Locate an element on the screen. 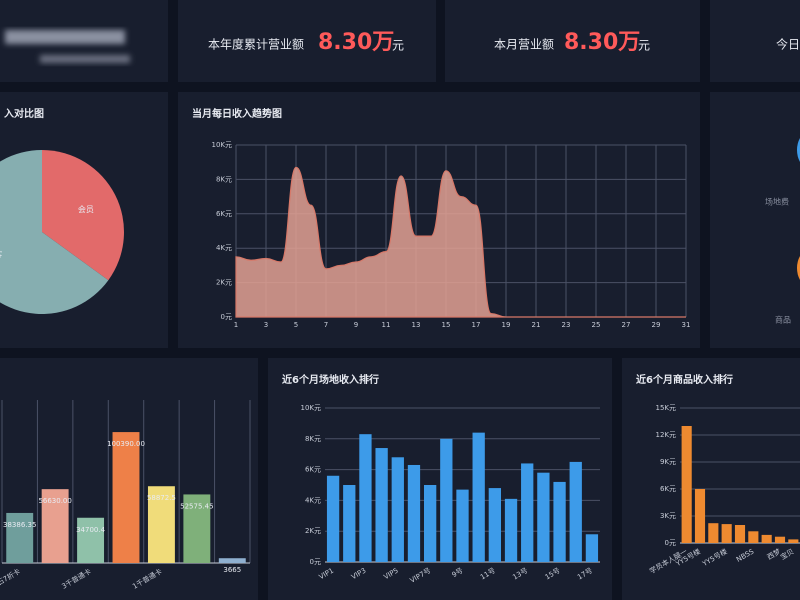  x-tick-label: 1 is located at coordinates (236, 325).